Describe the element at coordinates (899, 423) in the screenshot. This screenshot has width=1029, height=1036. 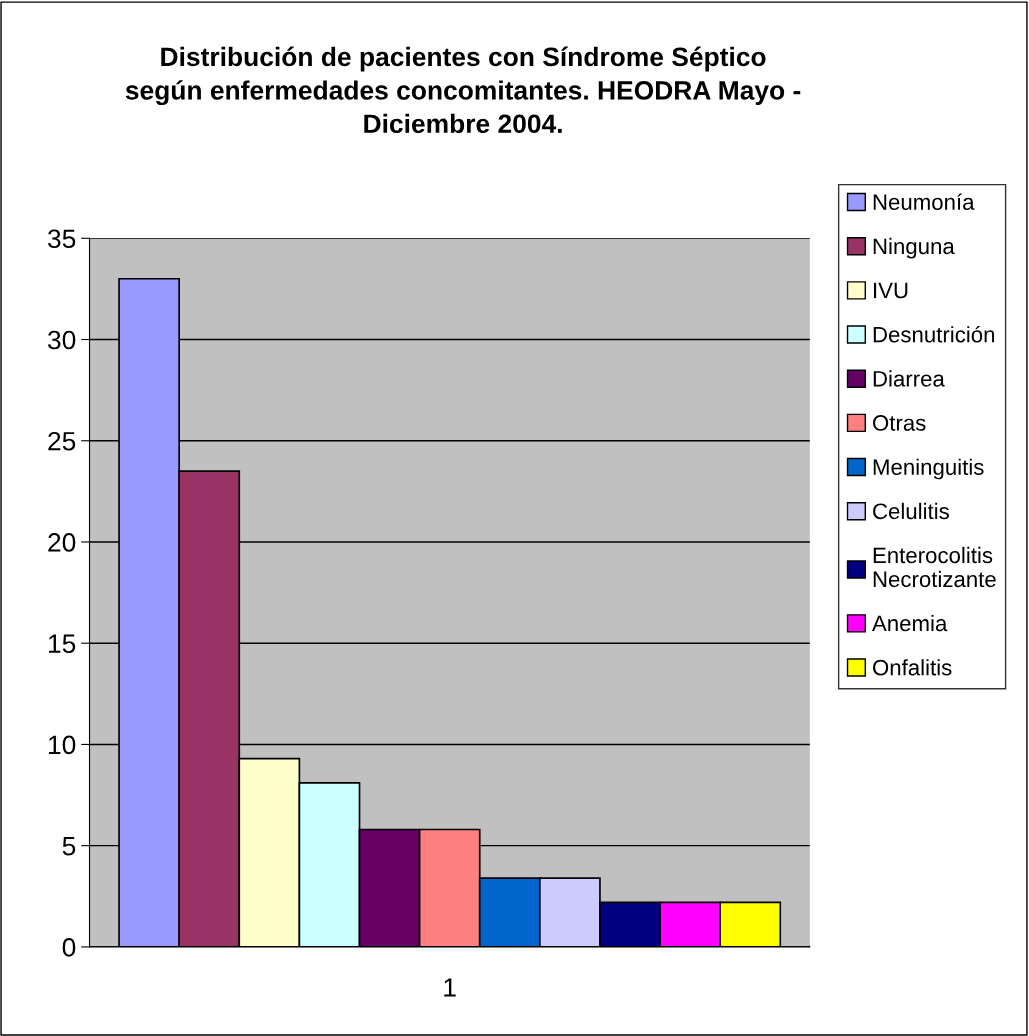
I see `legend-label: Otras` at that location.